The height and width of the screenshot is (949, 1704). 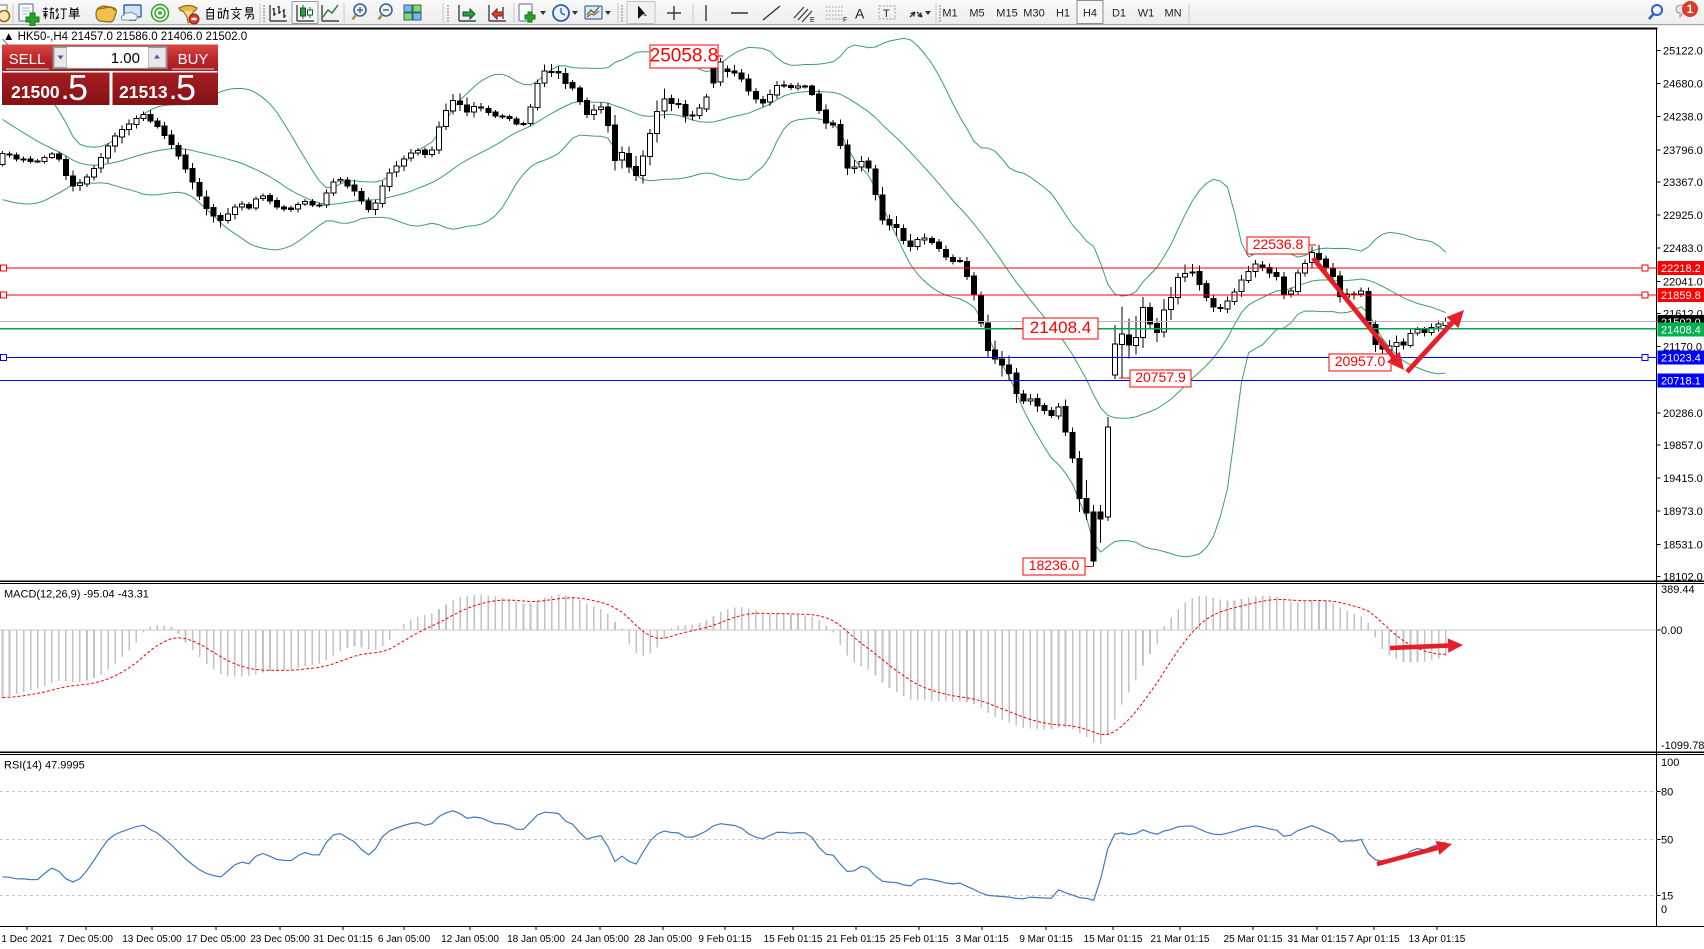 What do you see at coordinates (470, 939) in the screenshot?
I see `svg-text: 12 Jan 05:00` at bounding box center [470, 939].